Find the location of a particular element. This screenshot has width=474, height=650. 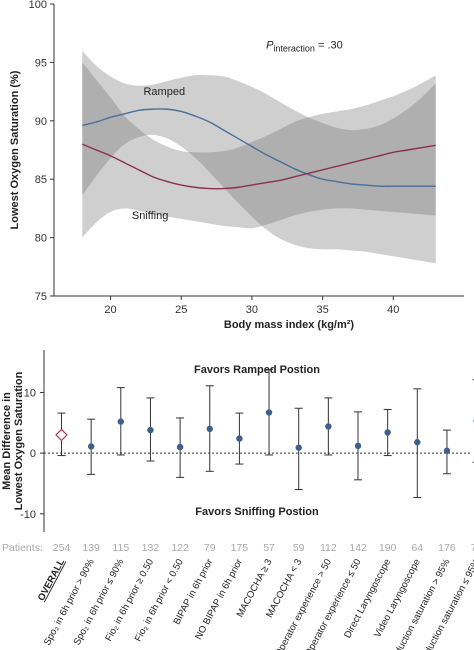

forest-y-tick-label: 10 is located at coordinates (30, 393).